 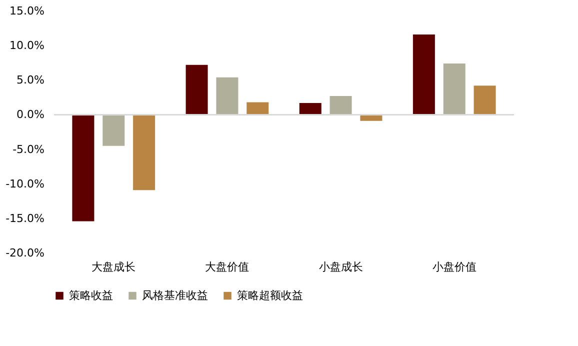 I want to click on legend-label: 策略超额收益, so click(x=270, y=295).